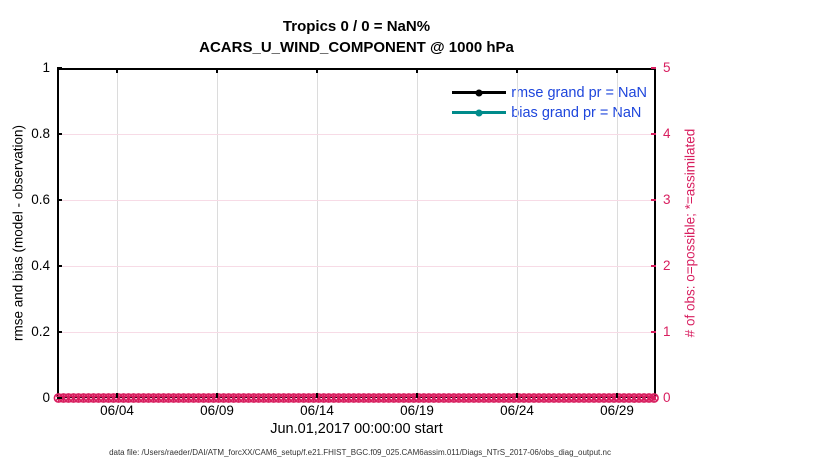  I want to click on left-tick-label: 0.6, so click(40, 199).